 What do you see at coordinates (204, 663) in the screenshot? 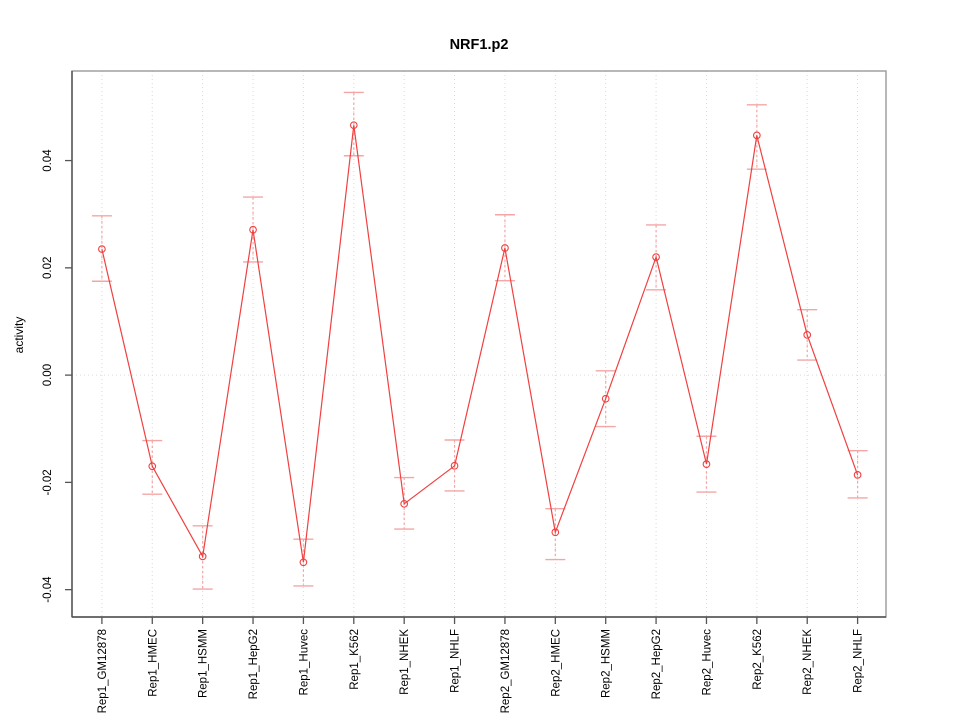
I see `x-tick-label: Rep1_HSMM` at bounding box center [204, 663].